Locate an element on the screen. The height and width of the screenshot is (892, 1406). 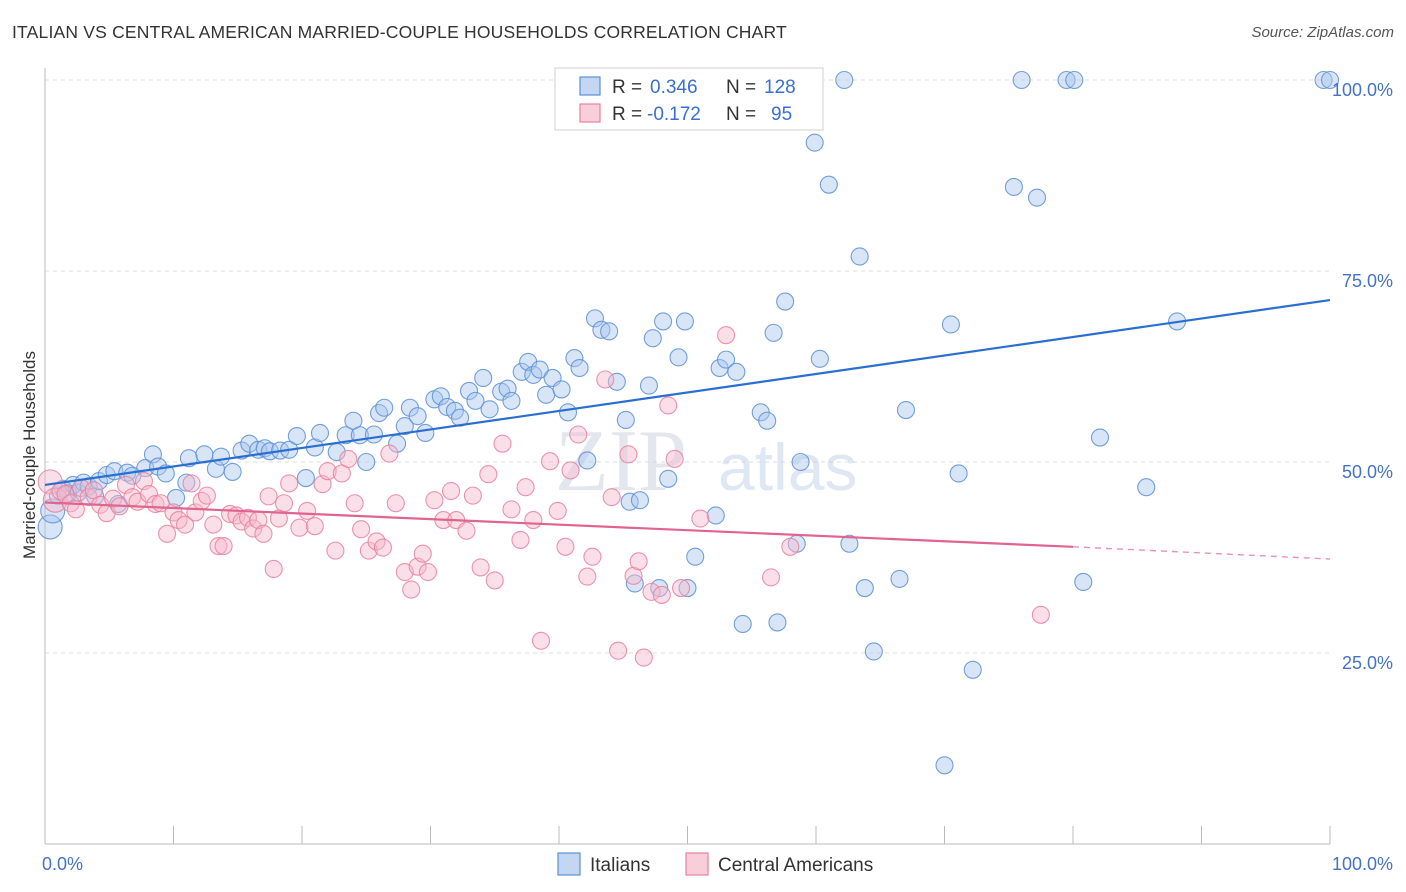
y-tick-labels: 25.0% 50.0% 75.0% 100.0% is located at coordinates (1362, 376).